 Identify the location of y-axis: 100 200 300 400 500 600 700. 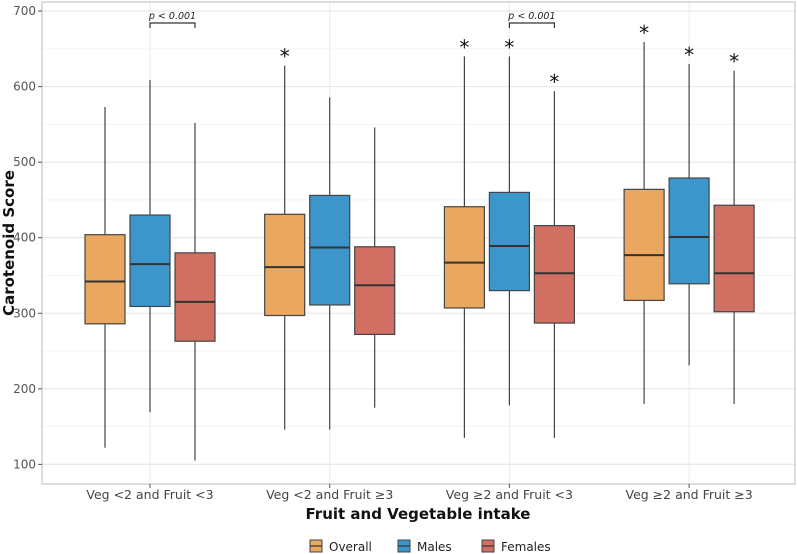
(27, 237).